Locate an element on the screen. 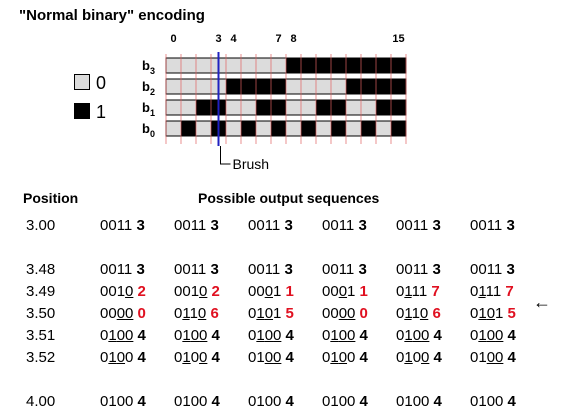 The height and width of the screenshot is (412, 586). sequence-cell: 0110 6 is located at coordinates (433, 313).